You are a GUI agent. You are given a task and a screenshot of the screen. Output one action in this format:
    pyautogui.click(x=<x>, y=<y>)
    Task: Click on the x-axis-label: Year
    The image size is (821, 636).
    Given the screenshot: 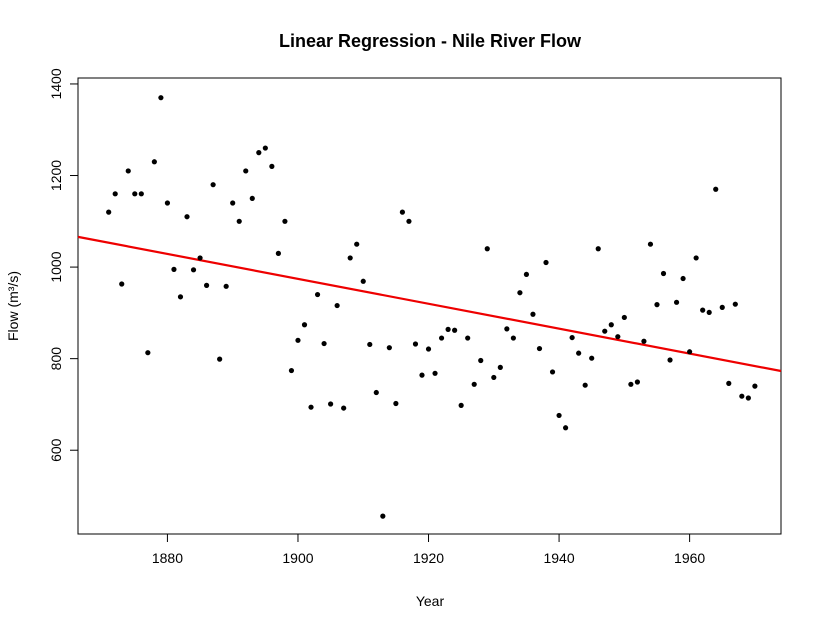 What is the action you would take?
    pyautogui.click(x=430, y=601)
    